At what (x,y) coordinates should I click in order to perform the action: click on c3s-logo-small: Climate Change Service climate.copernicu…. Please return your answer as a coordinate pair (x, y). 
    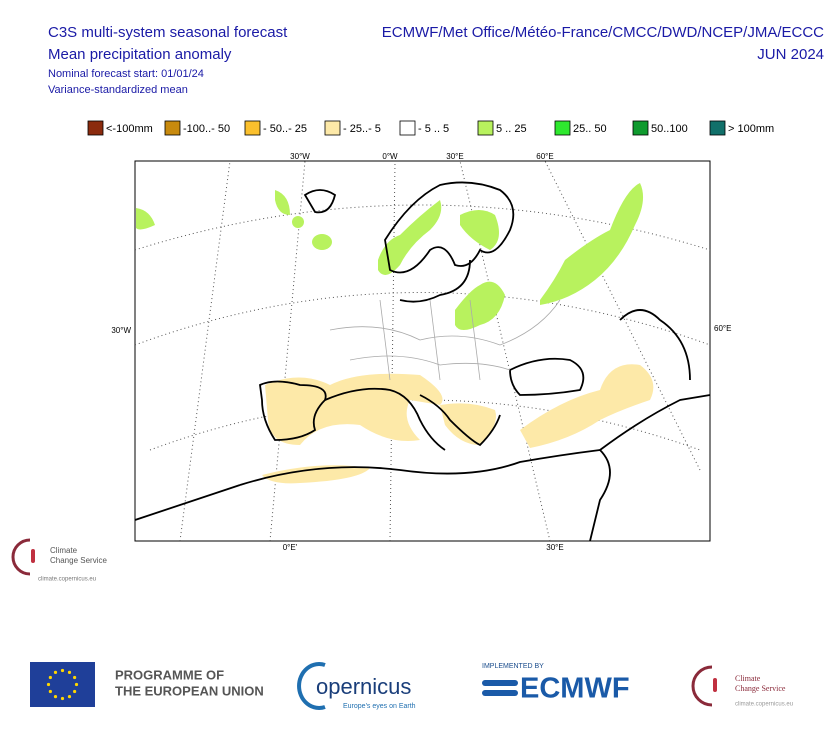
    Looking at the image, I should click on (59, 560).